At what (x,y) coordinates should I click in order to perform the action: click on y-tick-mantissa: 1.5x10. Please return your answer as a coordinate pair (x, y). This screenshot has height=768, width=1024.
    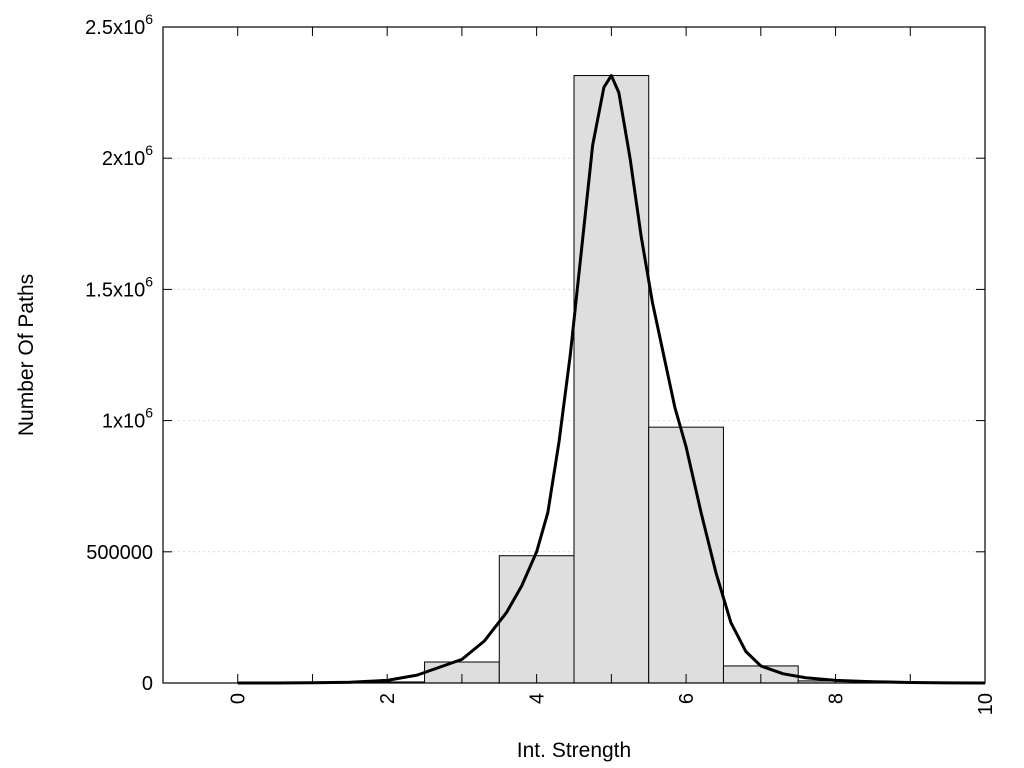
    Looking at the image, I should click on (115, 290).